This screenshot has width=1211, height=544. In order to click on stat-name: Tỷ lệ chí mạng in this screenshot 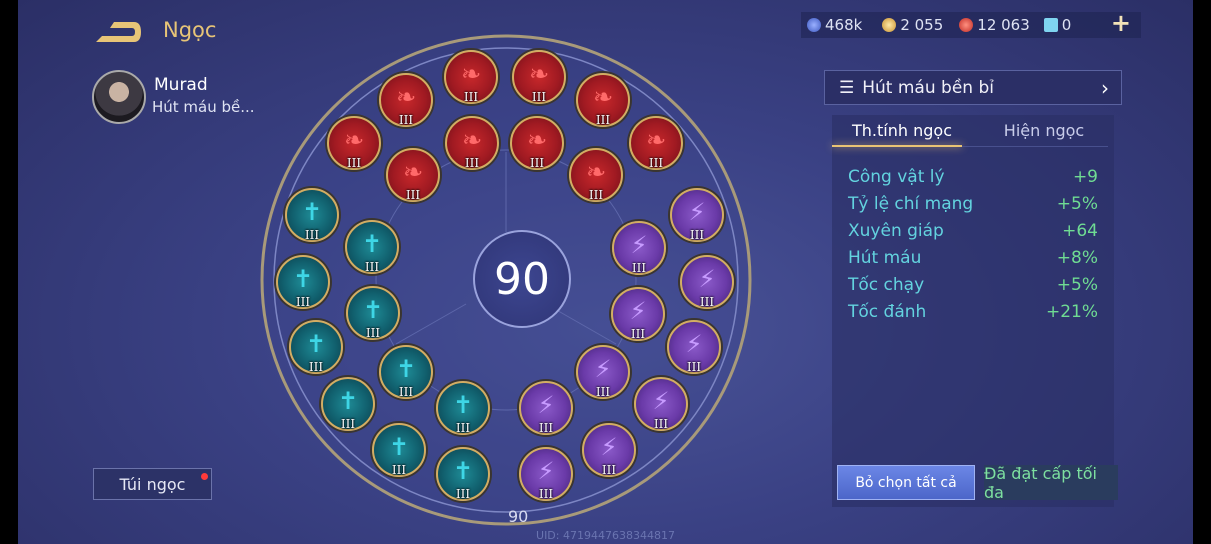, I will do `click(911, 204)`.